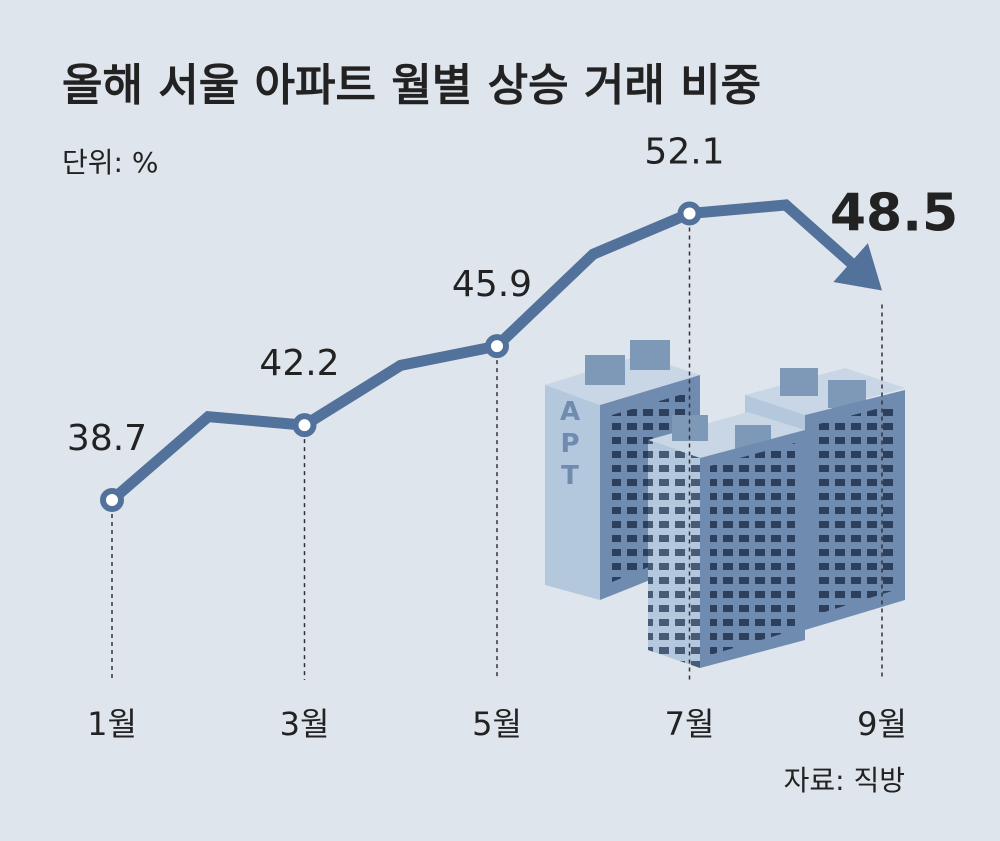 Image resolution: width=1000 pixels, height=841 pixels. Describe the element at coordinates (882, 724) in the screenshot. I see `x-tick-label: 9월` at that location.